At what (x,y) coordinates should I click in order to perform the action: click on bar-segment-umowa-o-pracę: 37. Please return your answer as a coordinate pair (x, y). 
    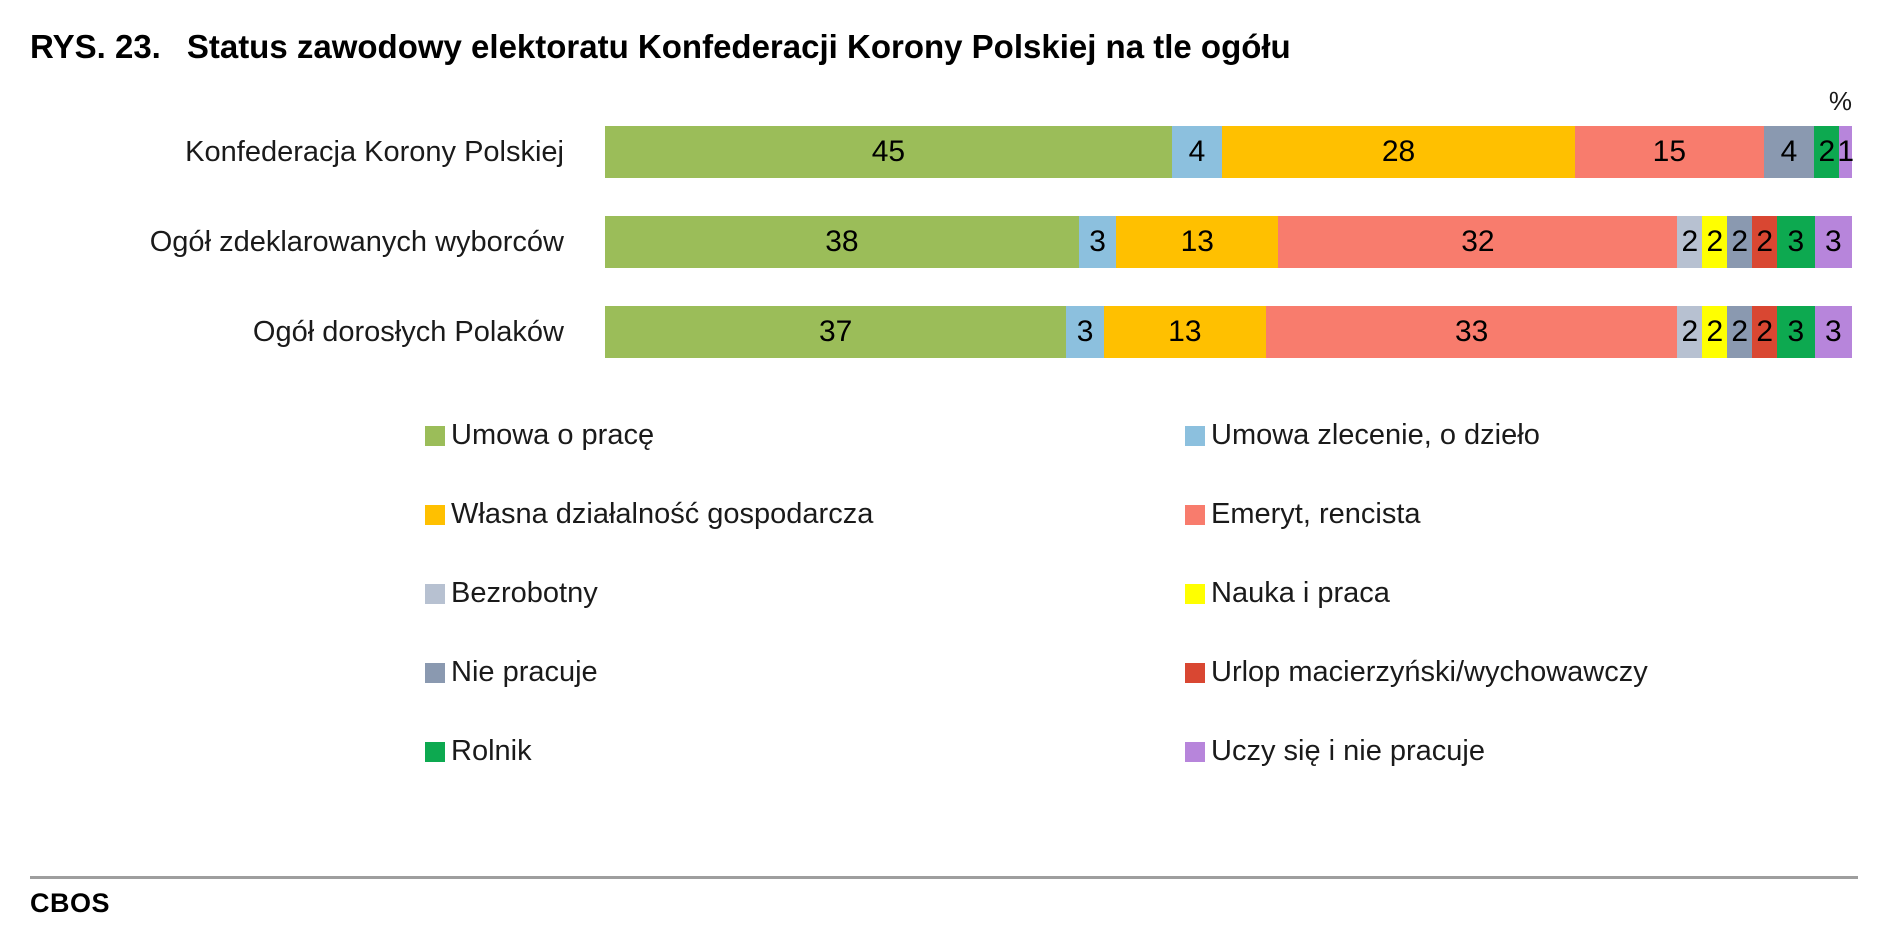
    Looking at the image, I should click on (836, 332).